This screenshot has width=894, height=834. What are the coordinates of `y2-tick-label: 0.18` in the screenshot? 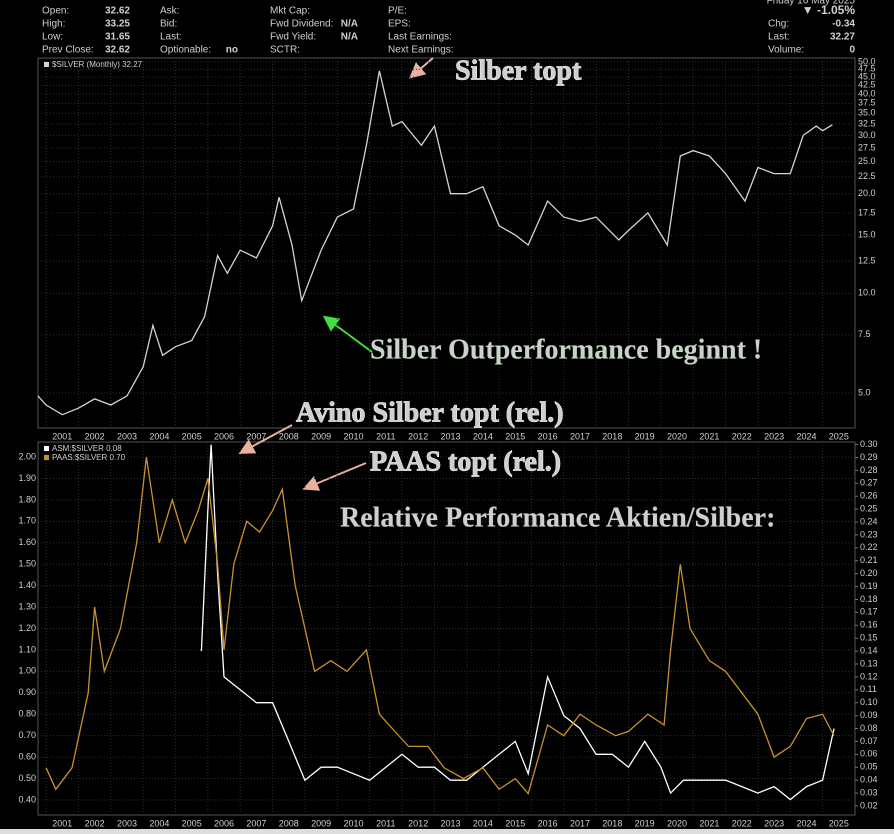 It's located at (869, 599).